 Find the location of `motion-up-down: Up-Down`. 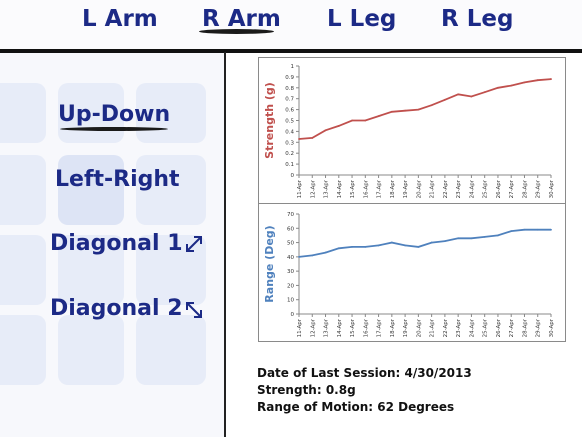

motion-up-down: Up-Down is located at coordinates (114, 114).